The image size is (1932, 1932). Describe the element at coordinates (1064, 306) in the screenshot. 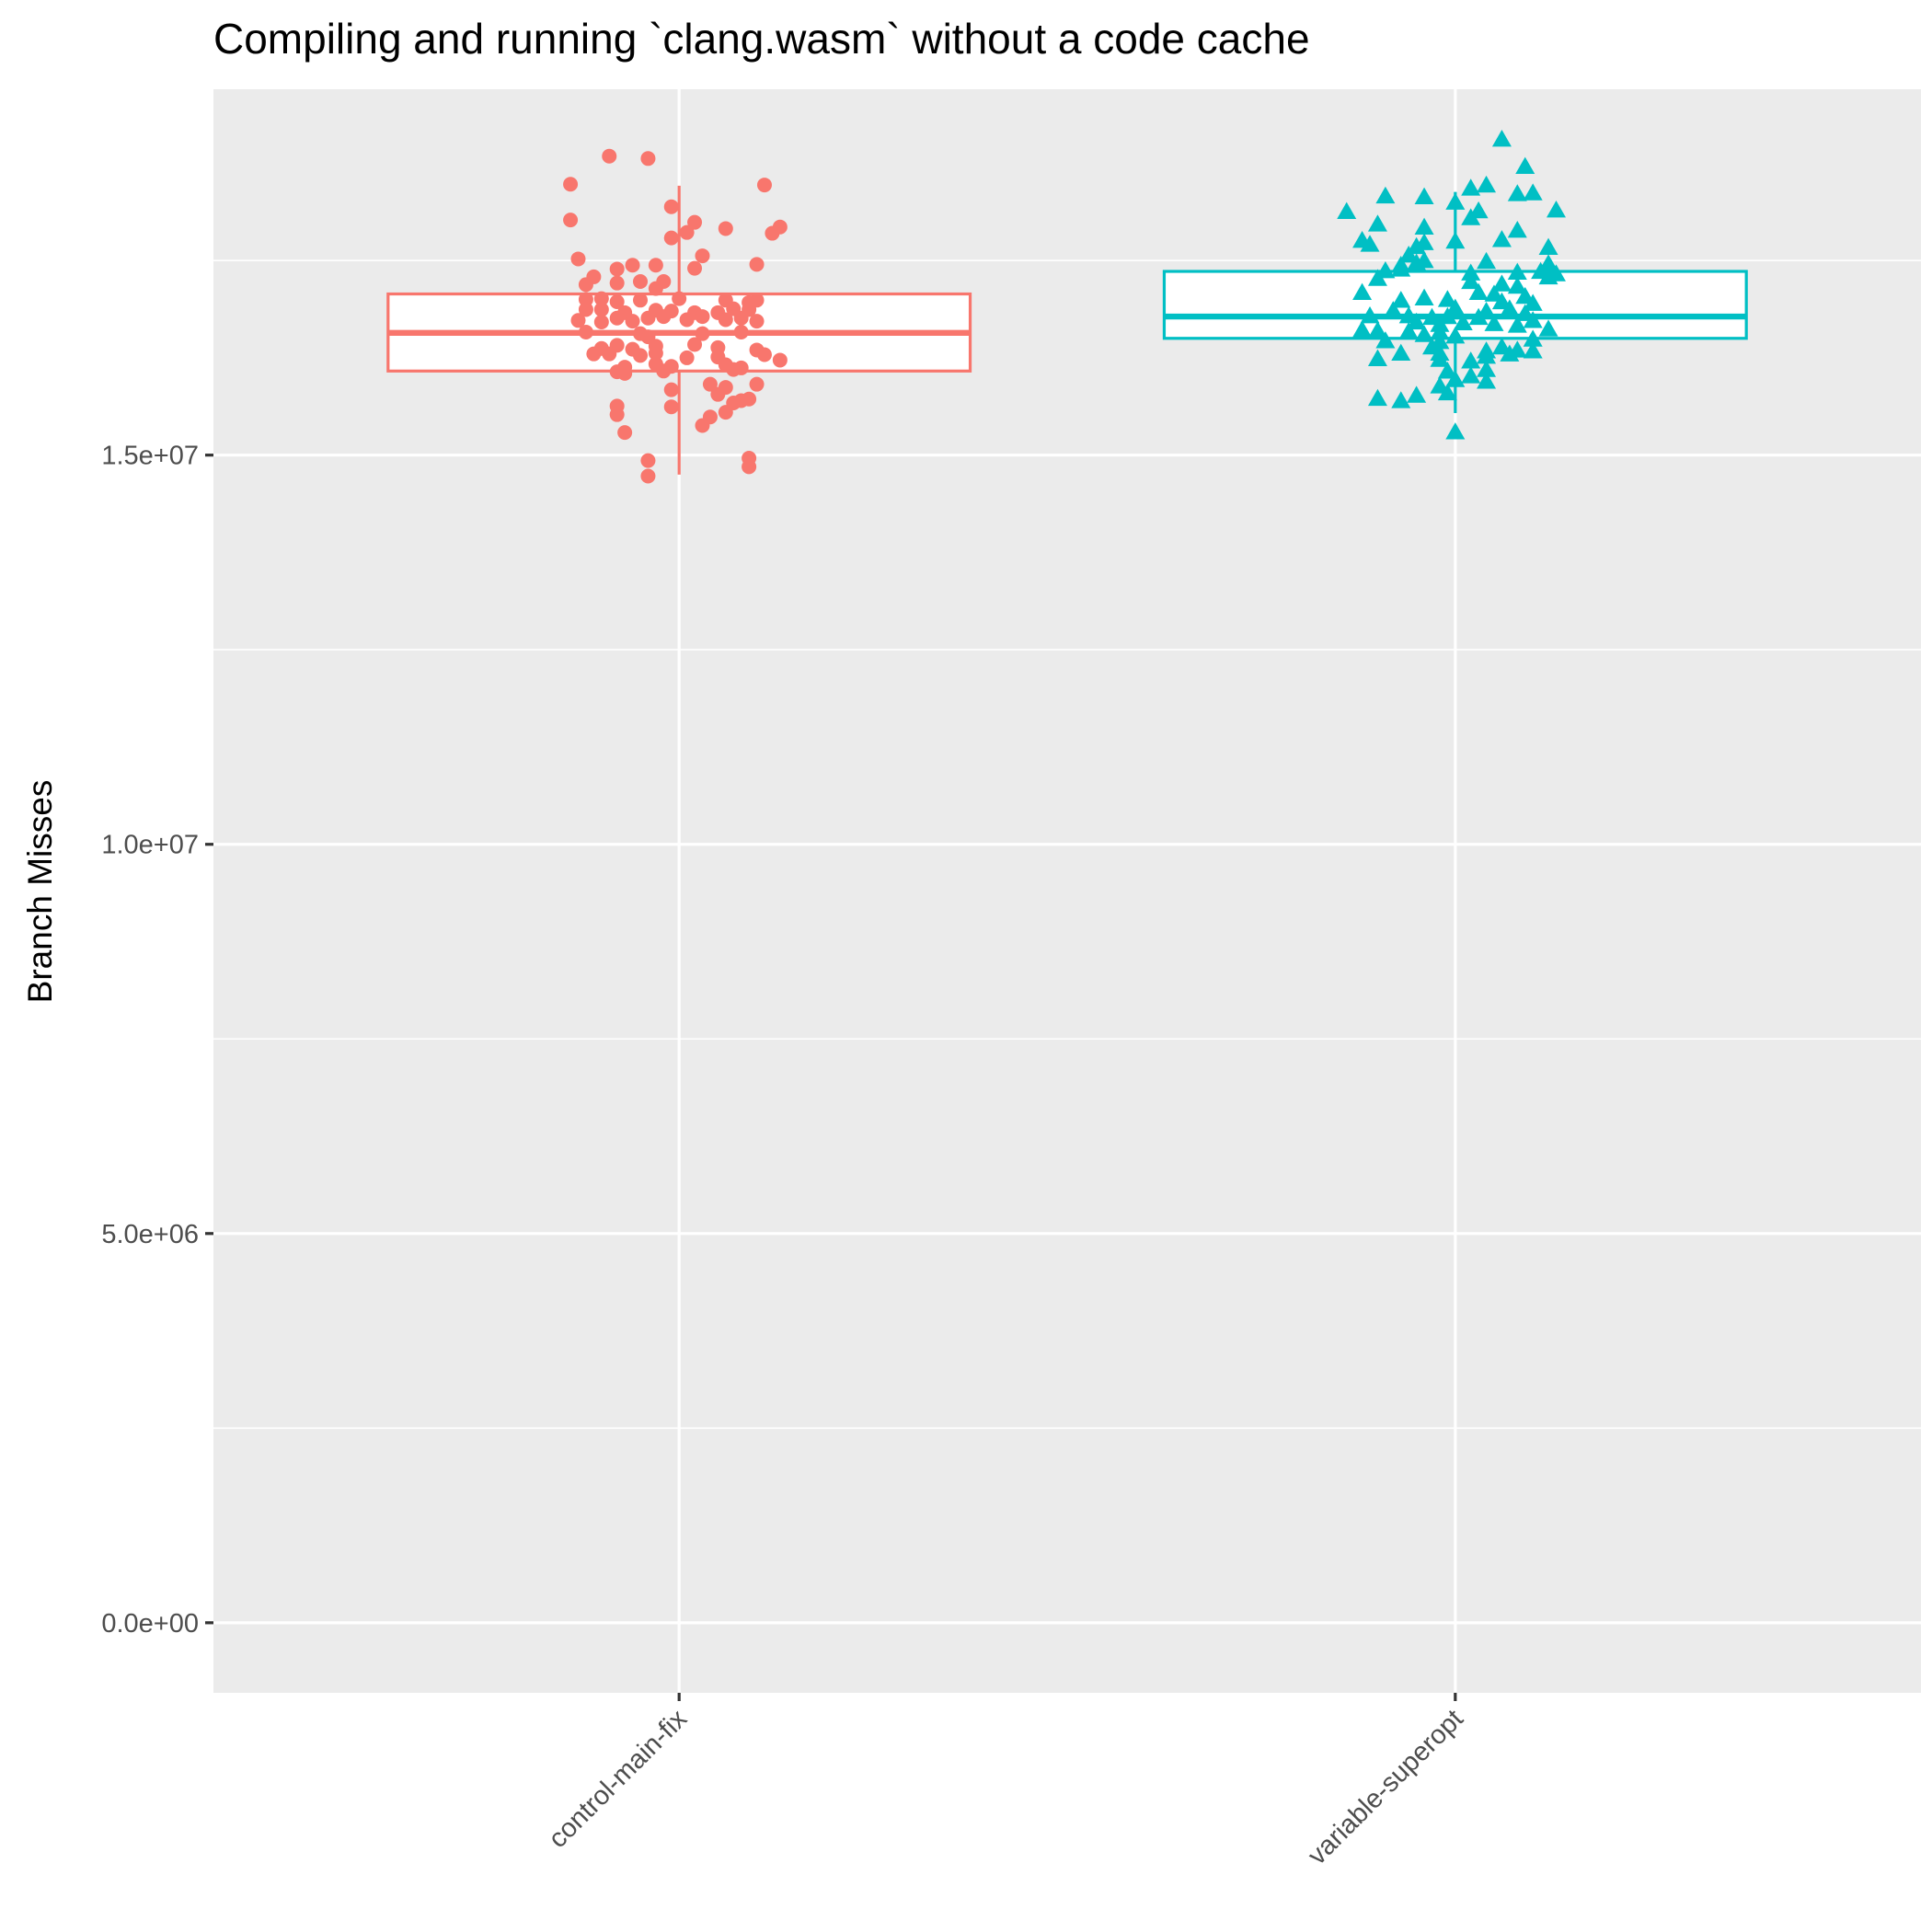

I see `jitter-points` at that location.